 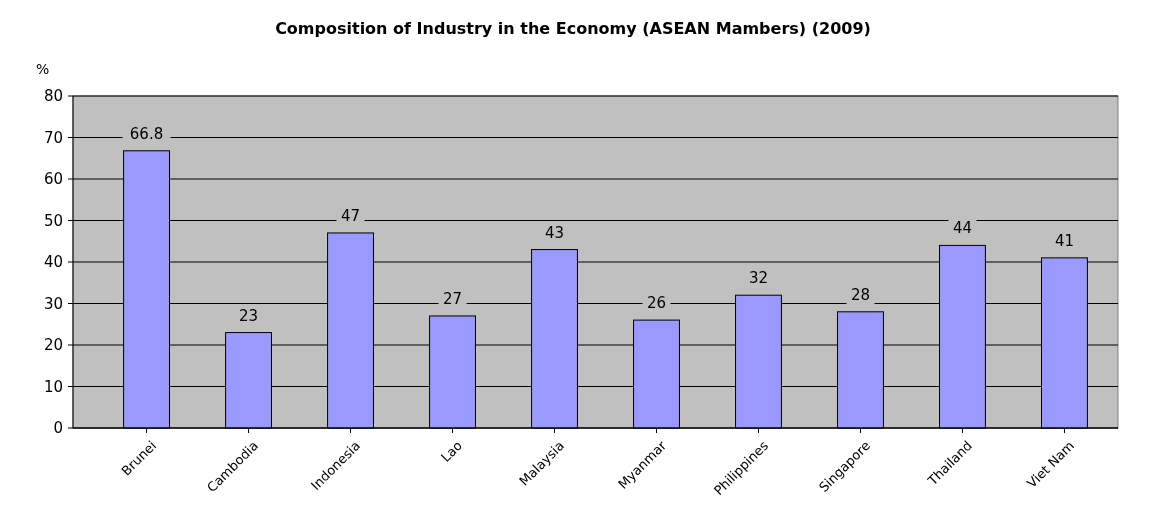 What do you see at coordinates (452, 451) in the screenshot?
I see `x-tick-label: Lao` at bounding box center [452, 451].